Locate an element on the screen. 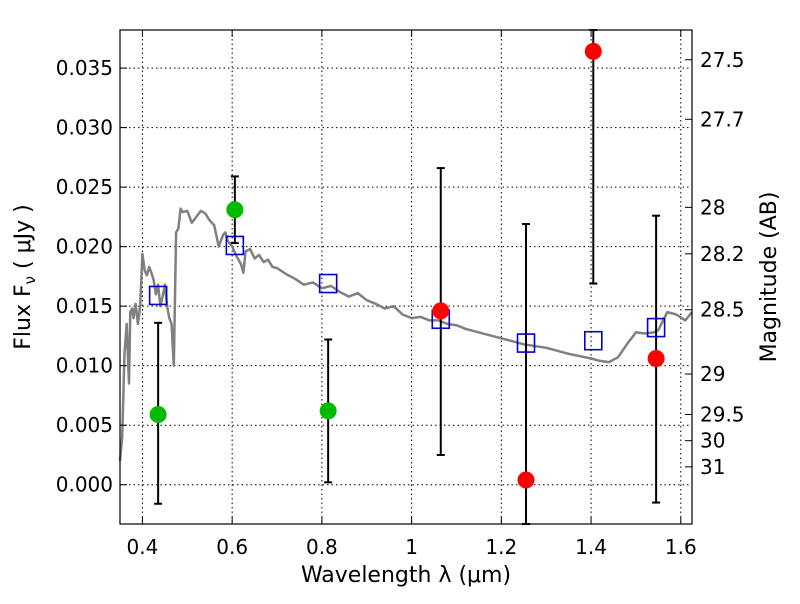  y-tick-label: 0.005 is located at coordinates (84, 425).